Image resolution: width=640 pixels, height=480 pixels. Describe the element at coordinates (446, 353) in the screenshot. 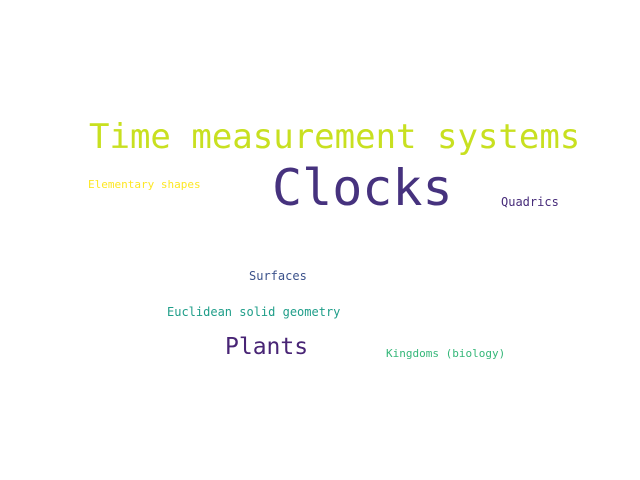

I see `word-kingdoms-biology: Kingdoms (biology)` at that location.